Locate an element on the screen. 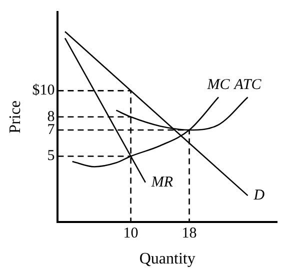 This screenshot has width=297, height=275. y-tick-label: $10 is located at coordinates (43, 90).